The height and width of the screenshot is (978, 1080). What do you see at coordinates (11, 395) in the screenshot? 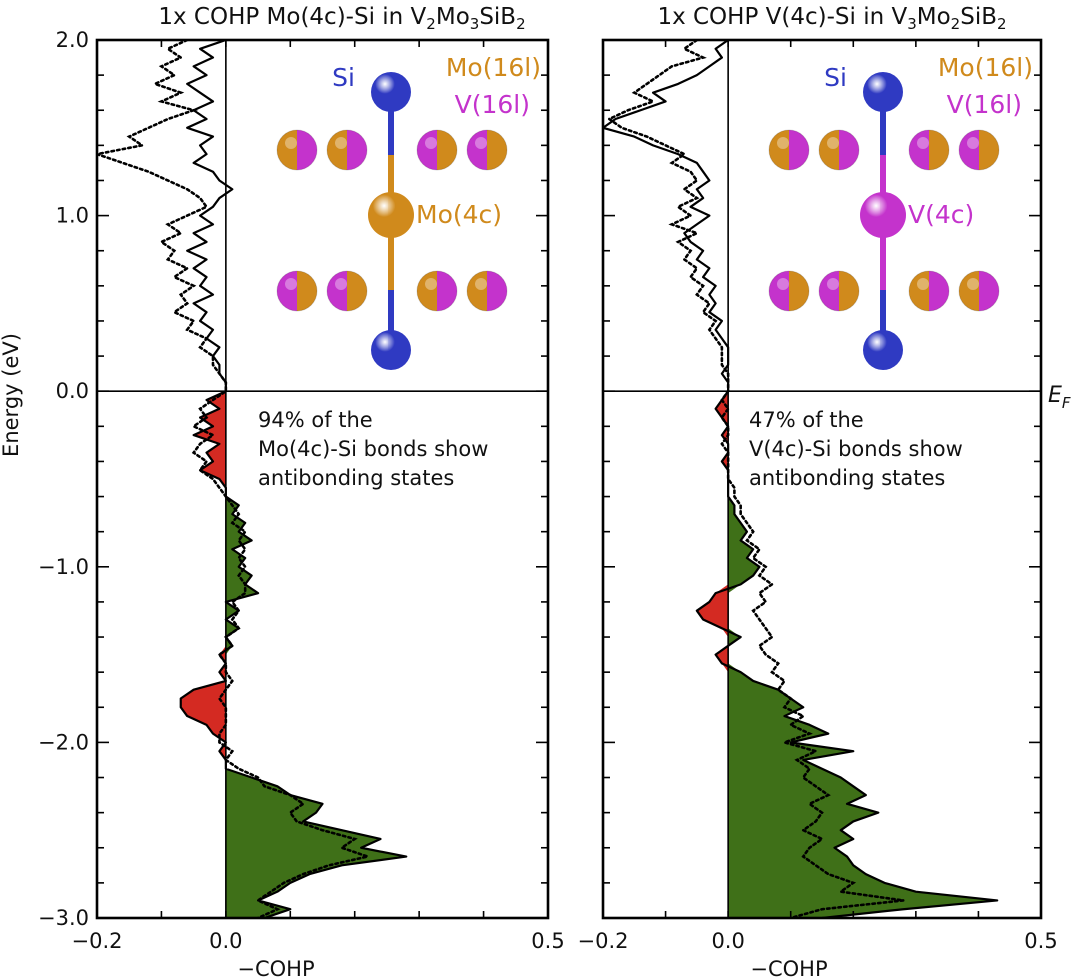
I see `y-axis-label: Energy (eV)` at bounding box center [11, 395].